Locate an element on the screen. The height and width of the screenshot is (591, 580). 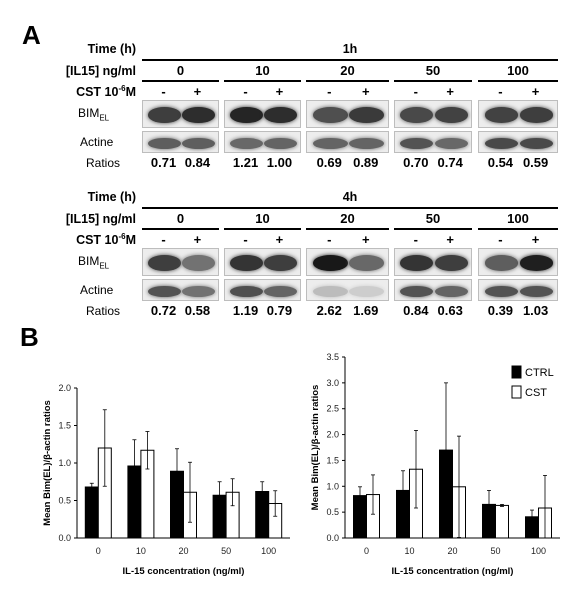
ratios-label: Ratios is located at coordinates (103, 163).